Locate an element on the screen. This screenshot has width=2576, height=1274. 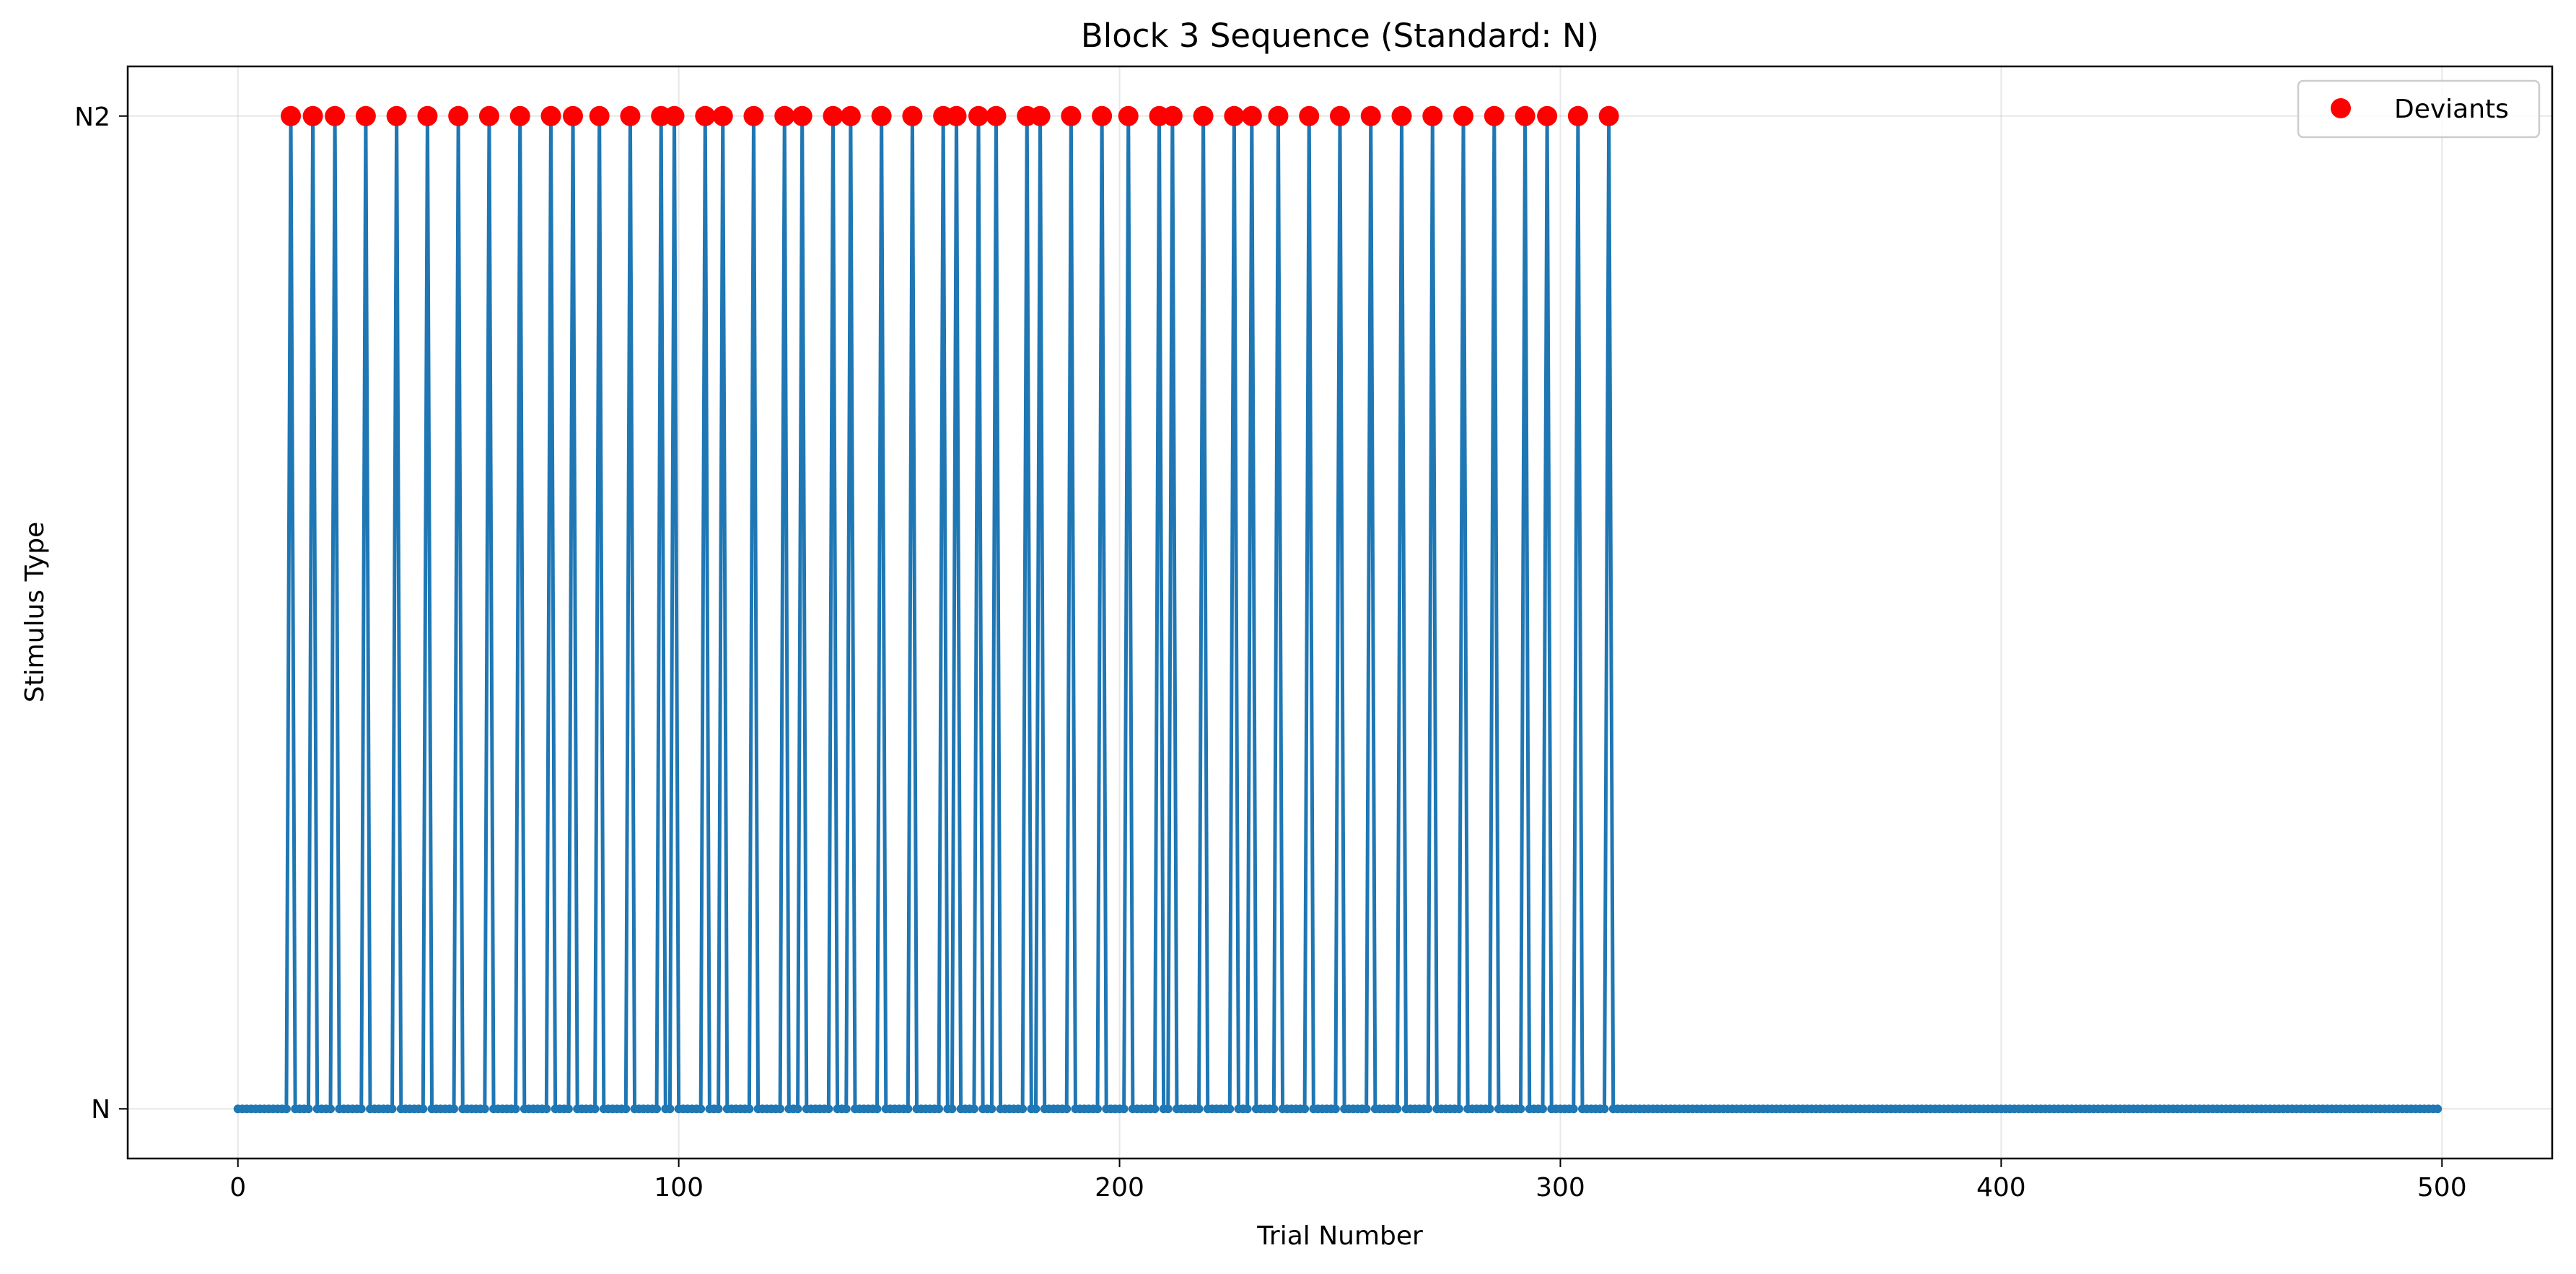
legend-deviants-label: Deviants is located at coordinates (2451, 109).